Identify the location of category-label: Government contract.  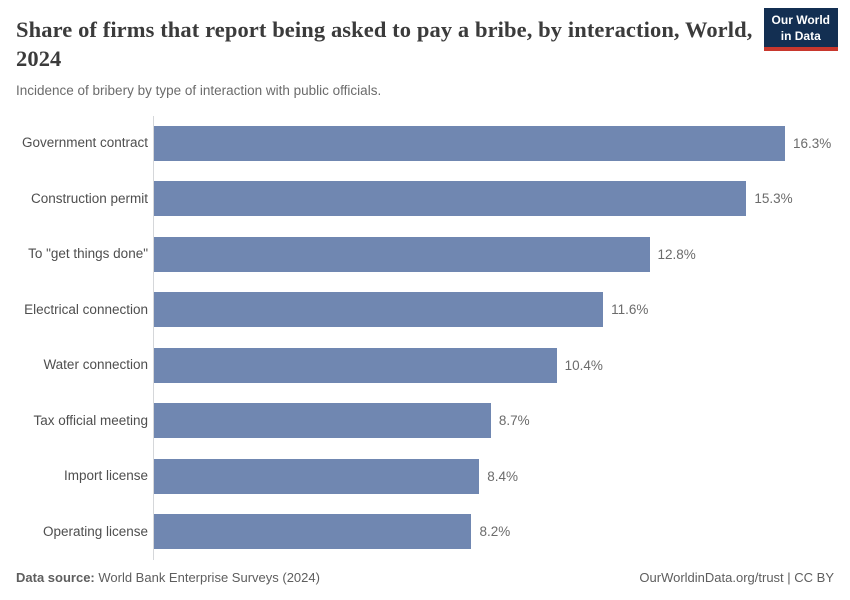
(84, 143).